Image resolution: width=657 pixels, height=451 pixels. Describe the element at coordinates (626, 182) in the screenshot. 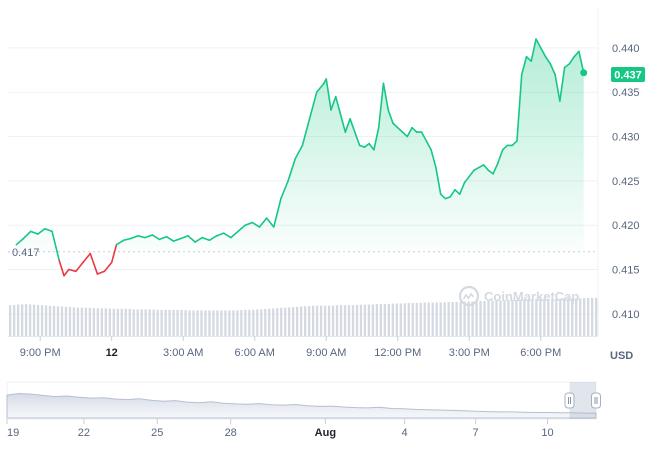

I see `y-axis: 0.410 0.415 0.420 0.425 0.430 0.435 0.440` at that location.